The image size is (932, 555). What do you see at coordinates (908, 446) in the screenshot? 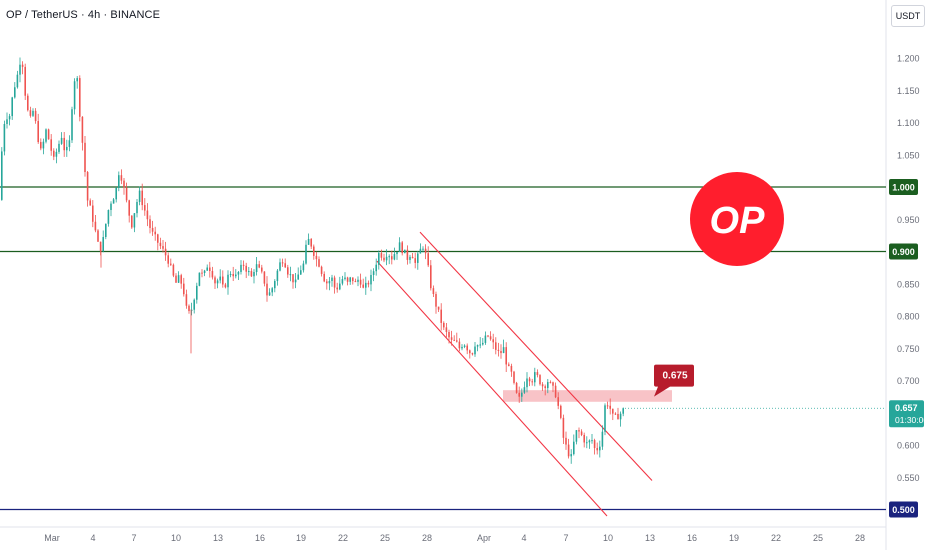
I see `y-tick-label: 0.600` at bounding box center [908, 446].